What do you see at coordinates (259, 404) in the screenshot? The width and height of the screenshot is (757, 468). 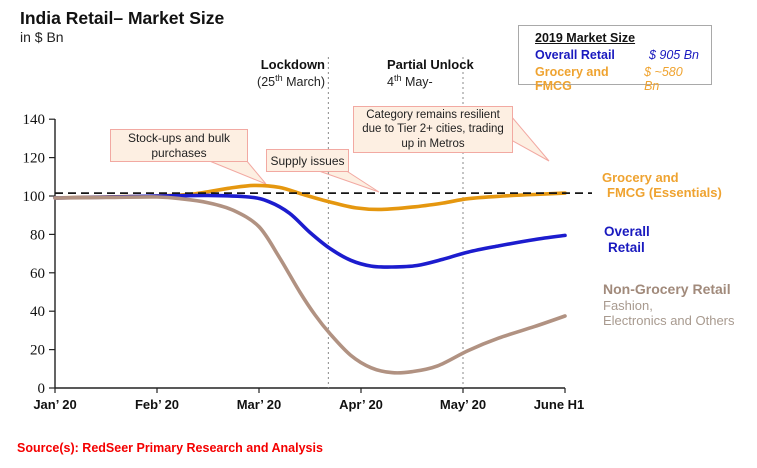 I see `x-tick-label: Mar’ 20` at bounding box center [259, 404].